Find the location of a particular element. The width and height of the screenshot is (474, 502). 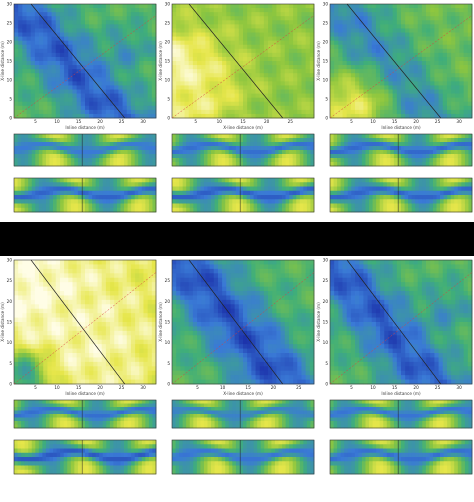

y-tick-label: 0 is located at coordinates (10, 384).